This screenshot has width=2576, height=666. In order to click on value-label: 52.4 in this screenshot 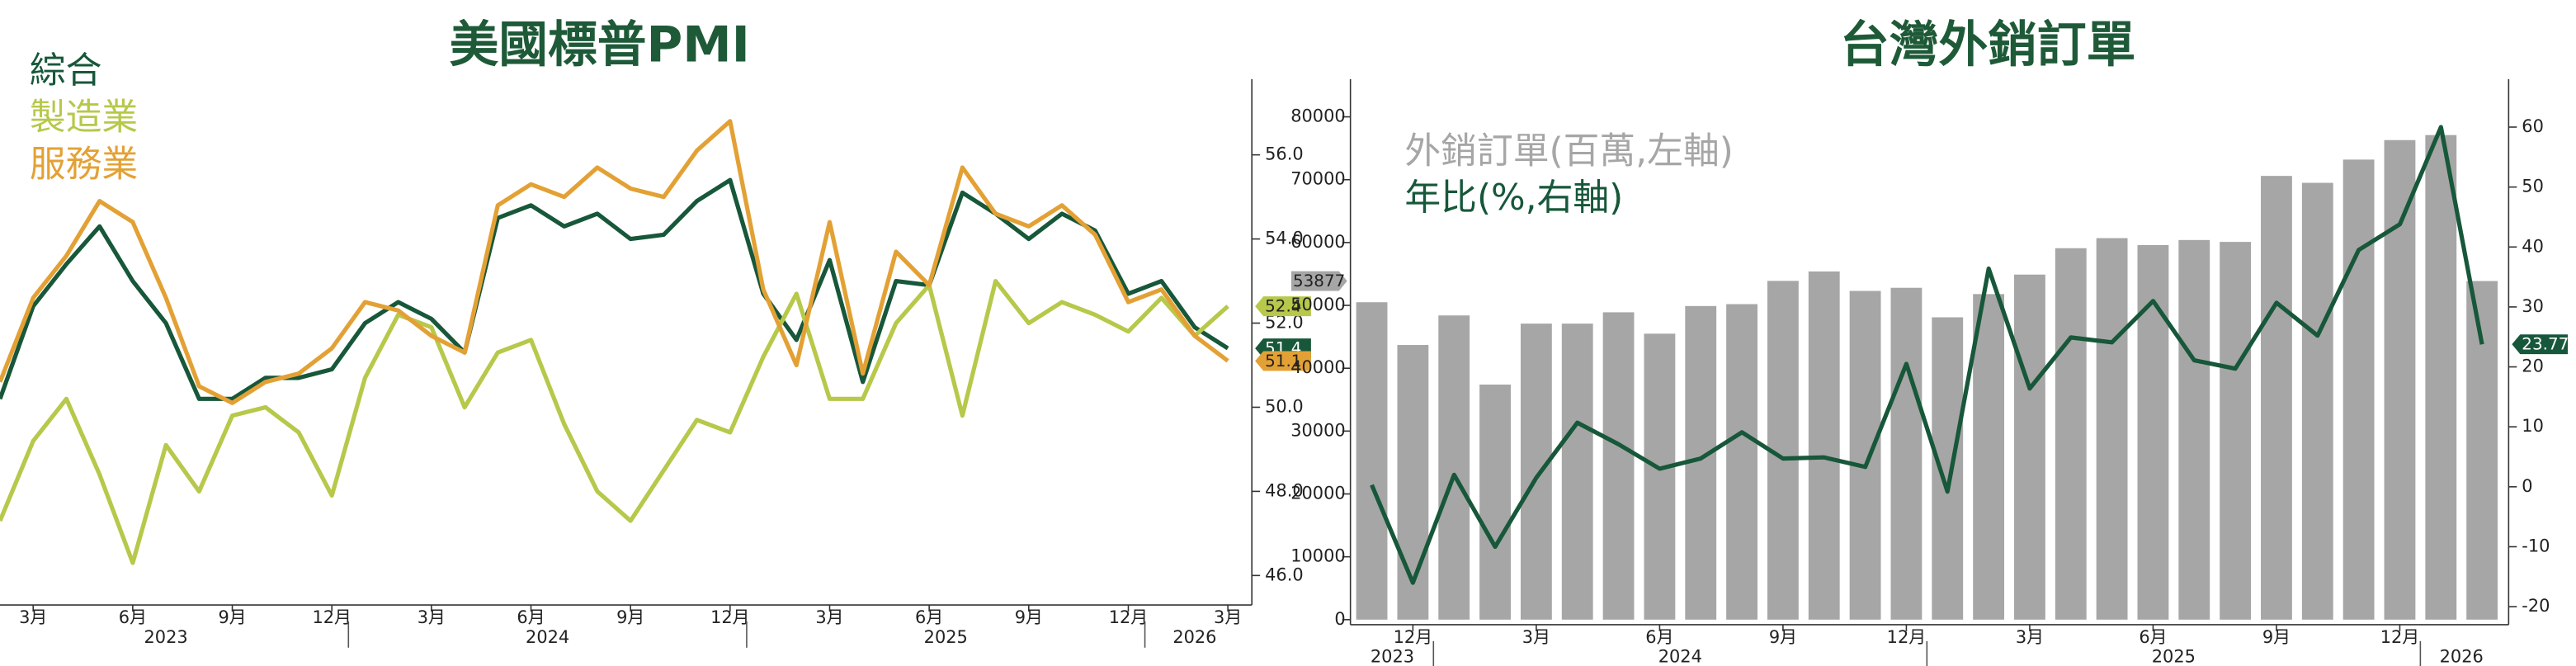, I will do `click(1283, 306)`.